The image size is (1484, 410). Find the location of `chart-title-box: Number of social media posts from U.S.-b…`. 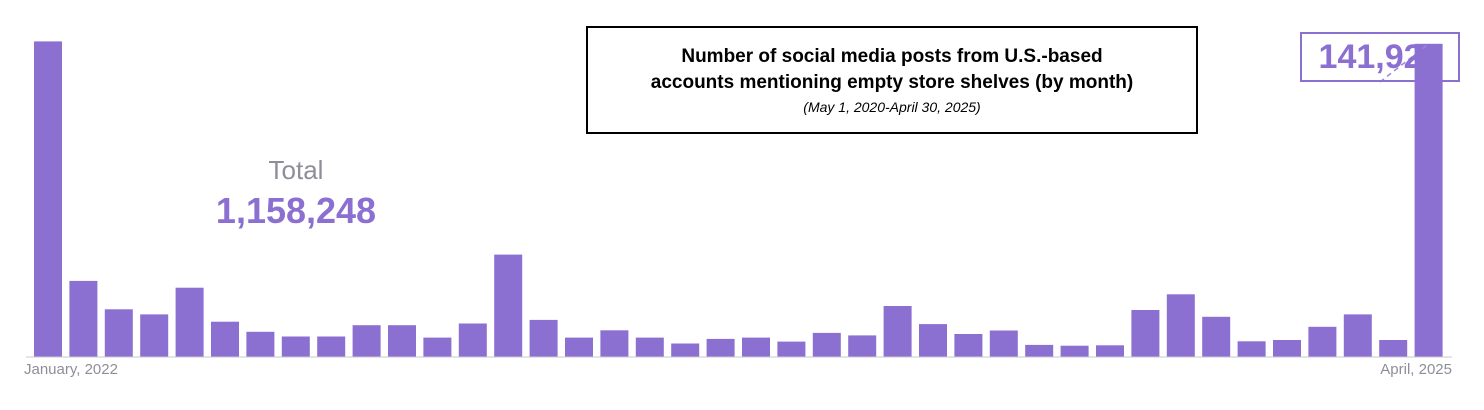

chart-title-box: Number of social media posts from U.S.-b… is located at coordinates (892, 80).